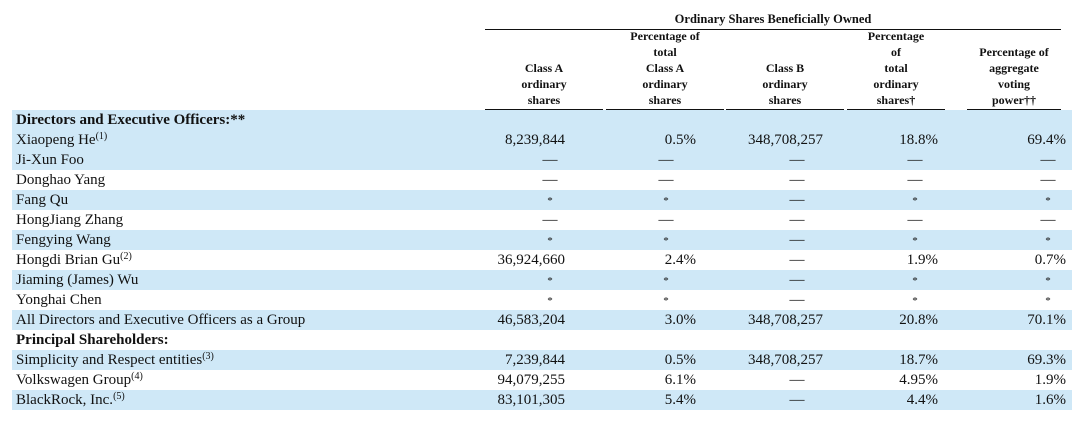  I want to click on row-label-text: Ji-Xun Foo, so click(50, 160).